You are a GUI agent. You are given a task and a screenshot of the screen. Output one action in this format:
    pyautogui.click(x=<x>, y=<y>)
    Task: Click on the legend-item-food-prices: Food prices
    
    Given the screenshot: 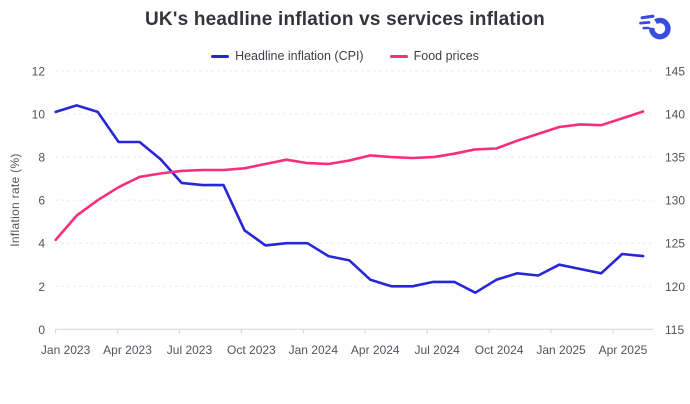 What is the action you would take?
    pyautogui.click(x=434, y=56)
    